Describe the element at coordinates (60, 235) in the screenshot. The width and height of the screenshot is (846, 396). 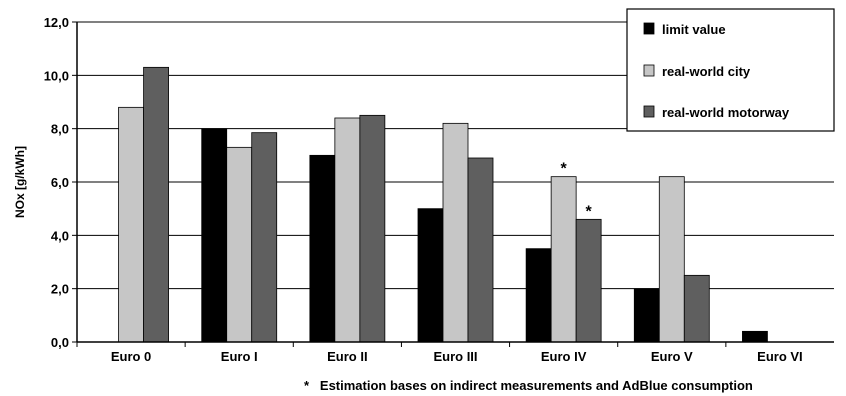
I see `y-tick-label: 4,0` at that location.